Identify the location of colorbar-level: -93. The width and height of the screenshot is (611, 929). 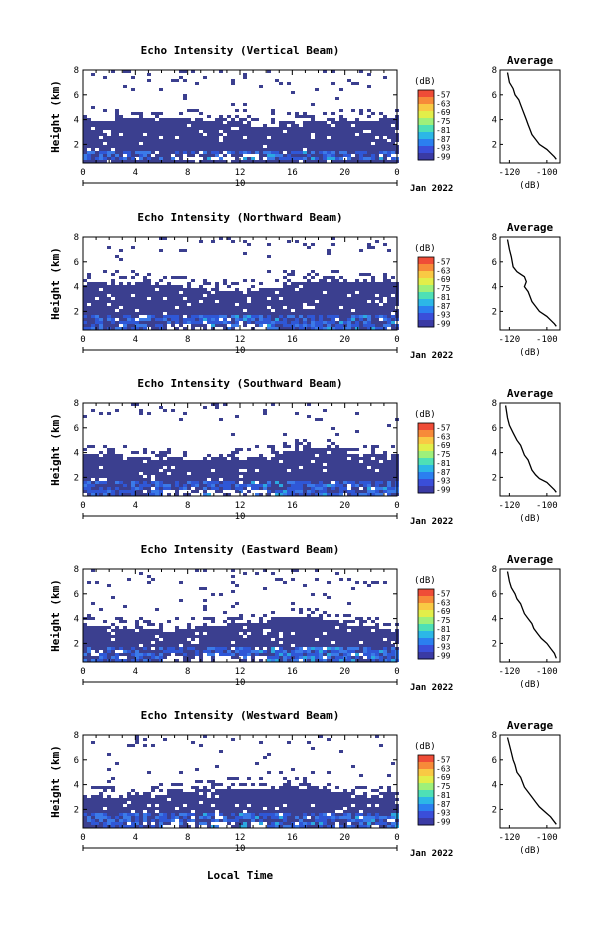
(443, 647).